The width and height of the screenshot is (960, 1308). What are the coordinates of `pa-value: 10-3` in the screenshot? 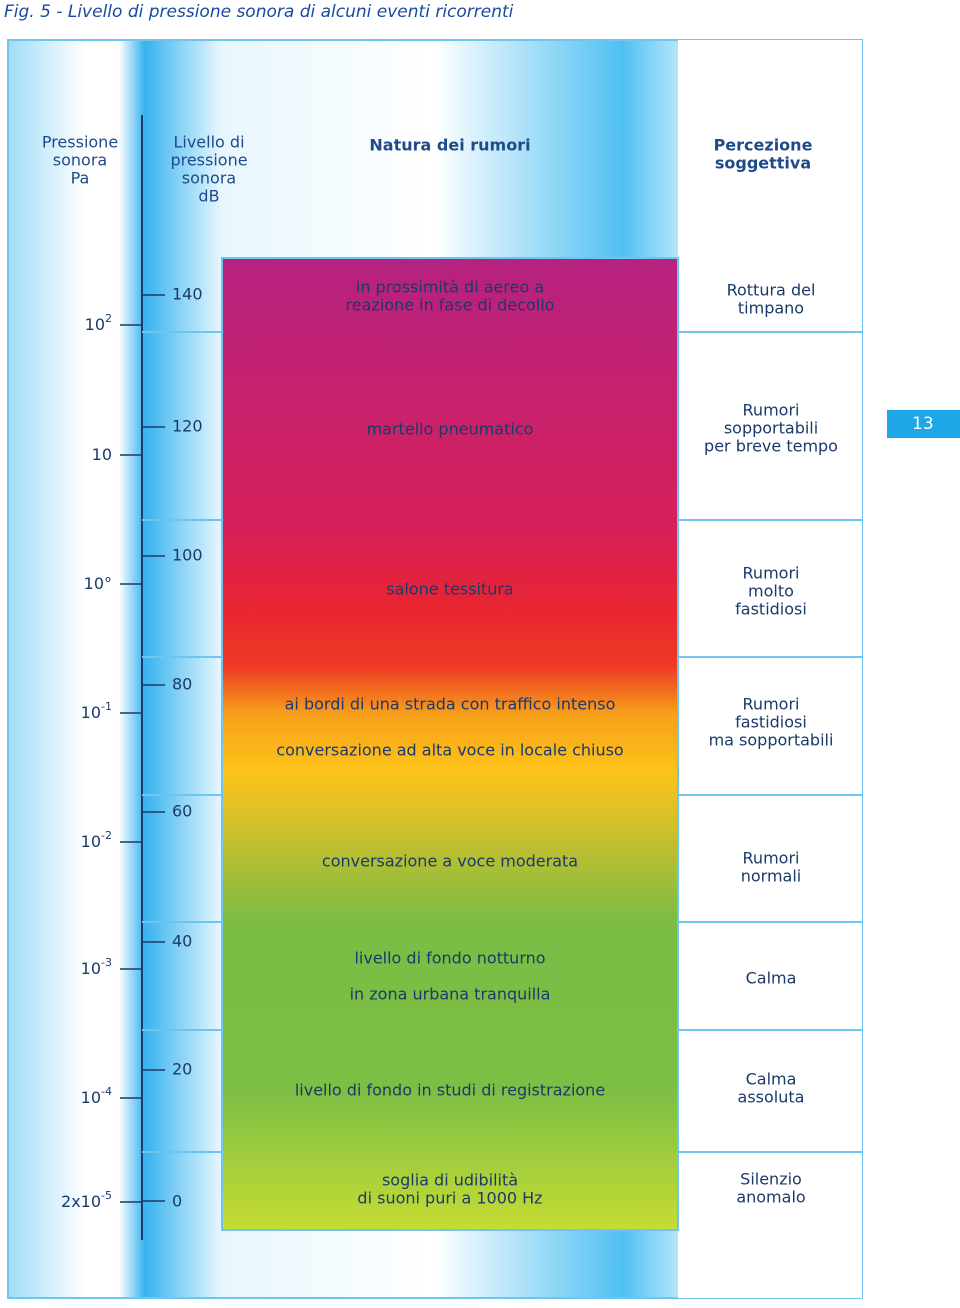 It's located at (96, 967).